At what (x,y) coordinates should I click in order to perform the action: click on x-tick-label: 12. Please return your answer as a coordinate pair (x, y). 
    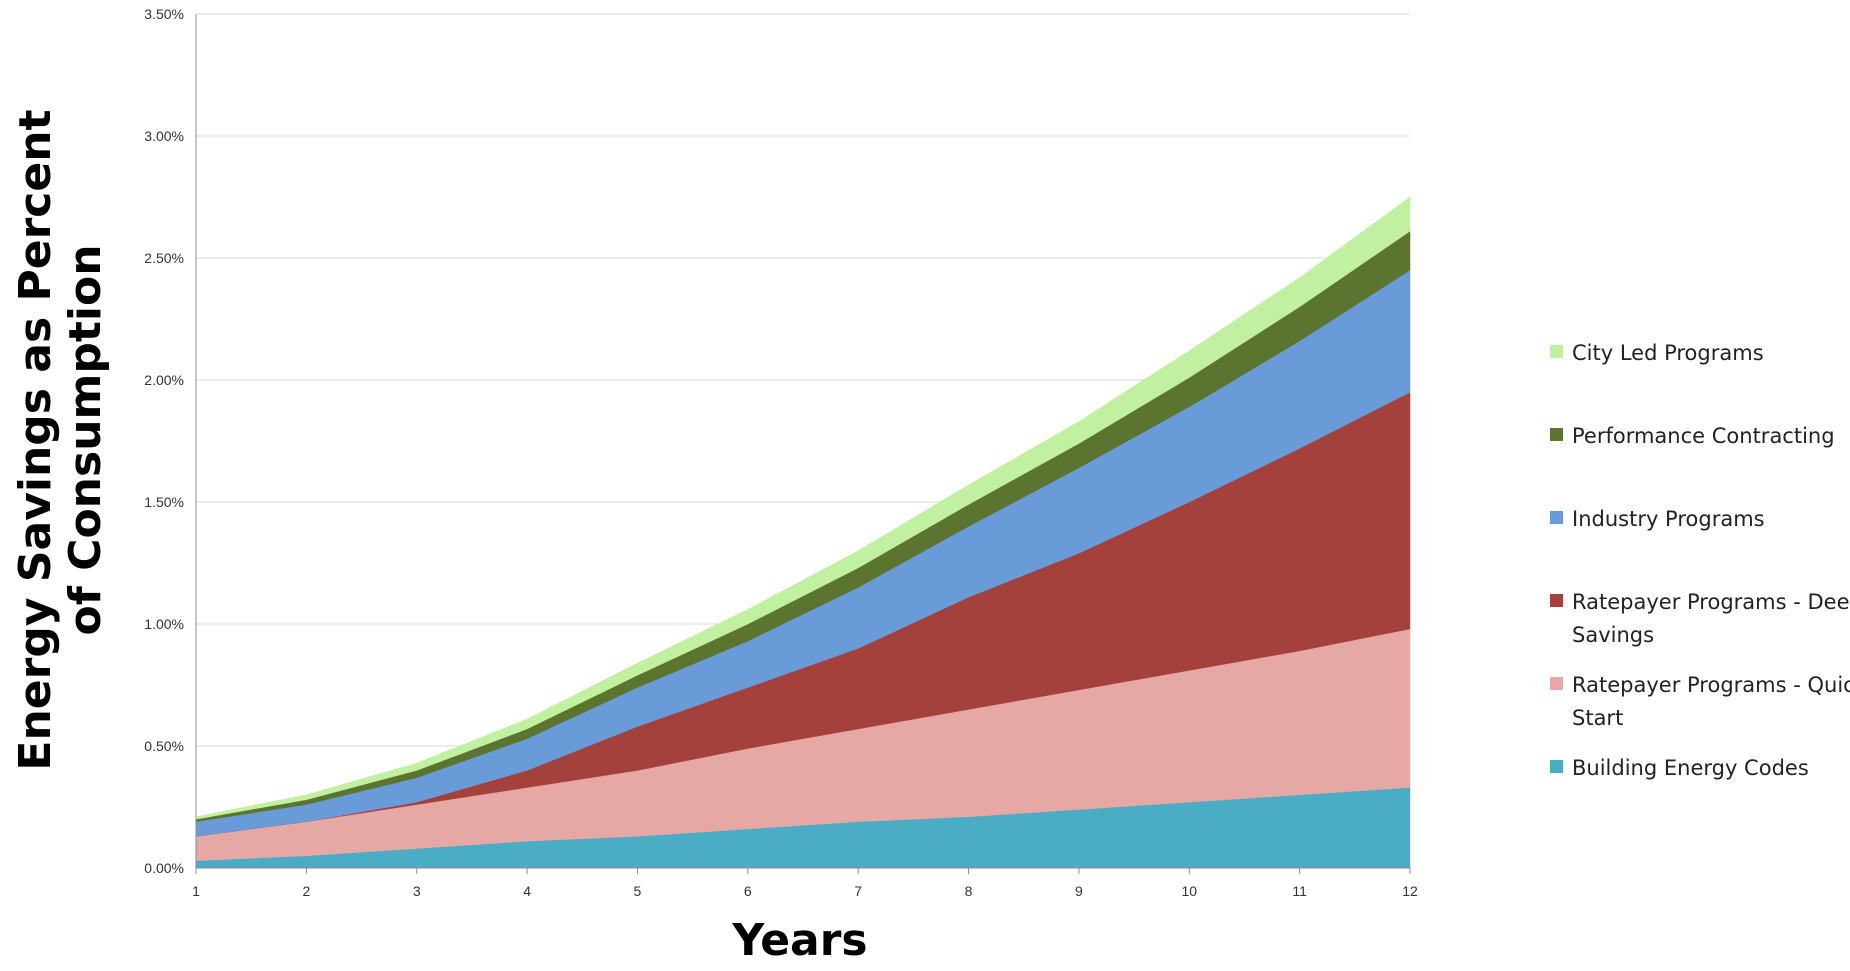
    Looking at the image, I should click on (1410, 891).